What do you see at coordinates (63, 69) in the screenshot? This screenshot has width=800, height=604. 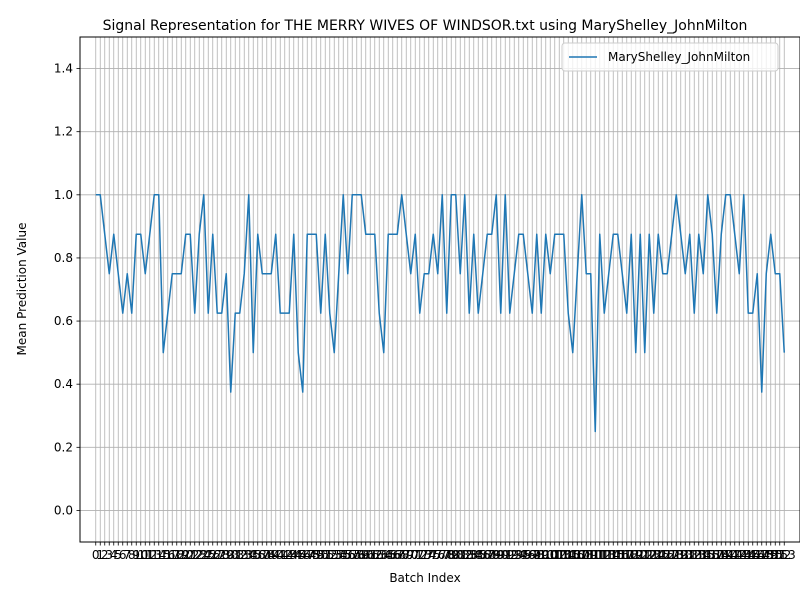 I see `y-tick-label: 1.4` at bounding box center [63, 69].